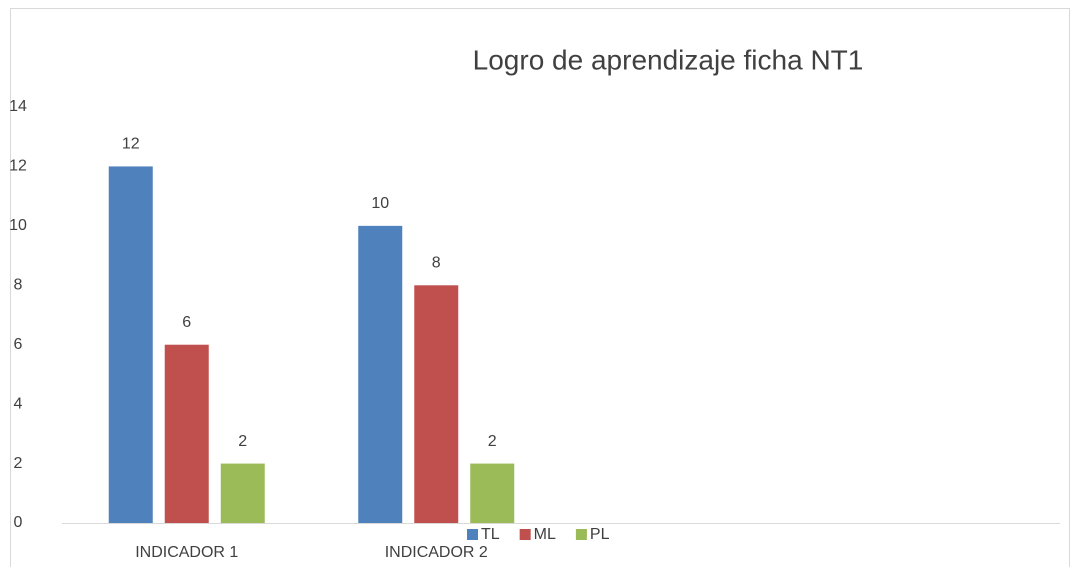  What do you see at coordinates (436, 552) in the screenshot?
I see `x-tick-label: INDICADOR 2` at bounding box center [436, 552].